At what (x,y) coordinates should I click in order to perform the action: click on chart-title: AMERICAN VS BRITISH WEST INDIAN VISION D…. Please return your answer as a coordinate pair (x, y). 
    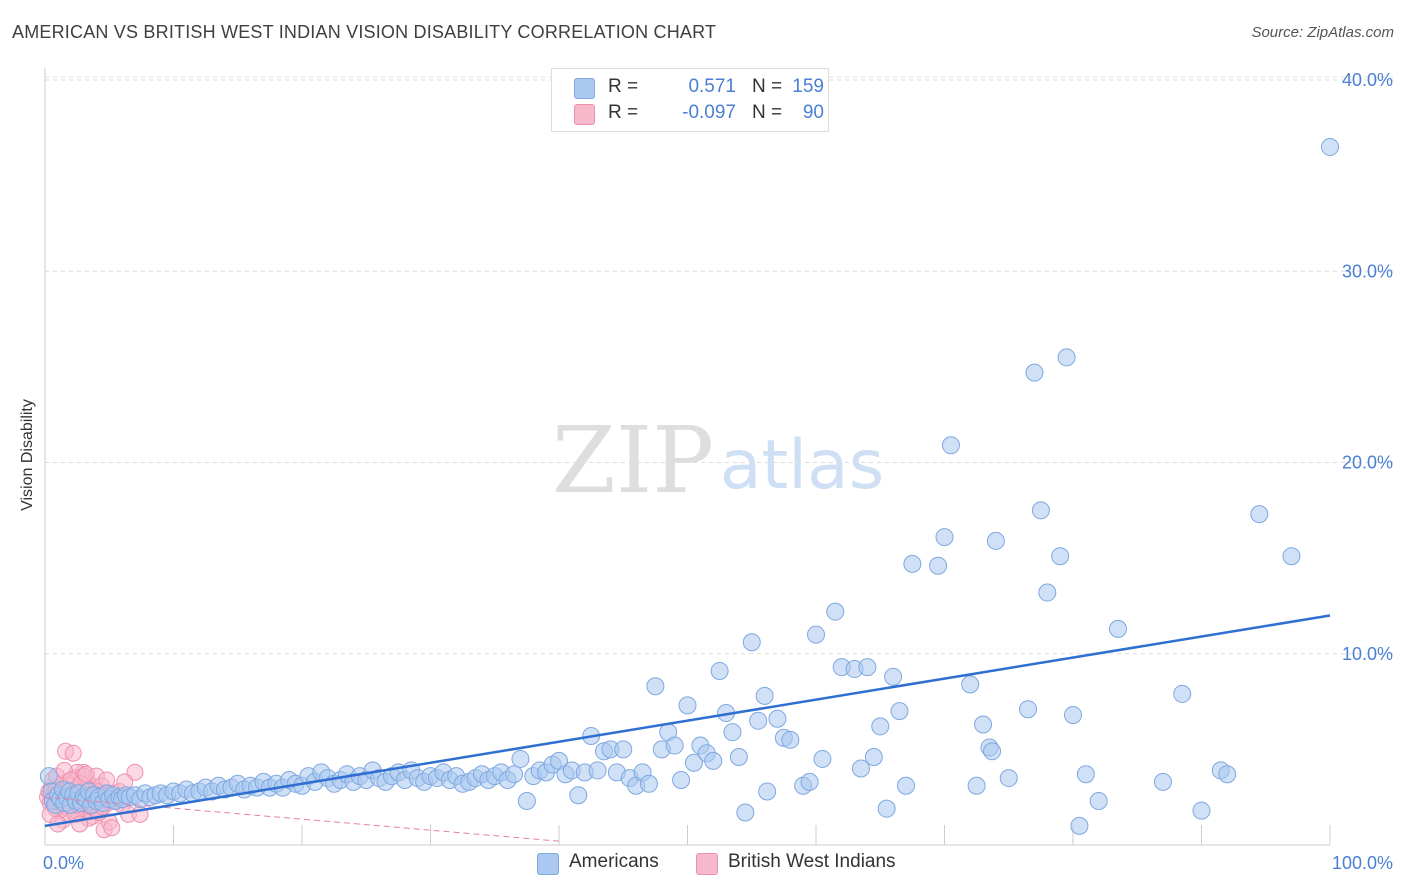
    Looking at the image, I should click on (364, 32).